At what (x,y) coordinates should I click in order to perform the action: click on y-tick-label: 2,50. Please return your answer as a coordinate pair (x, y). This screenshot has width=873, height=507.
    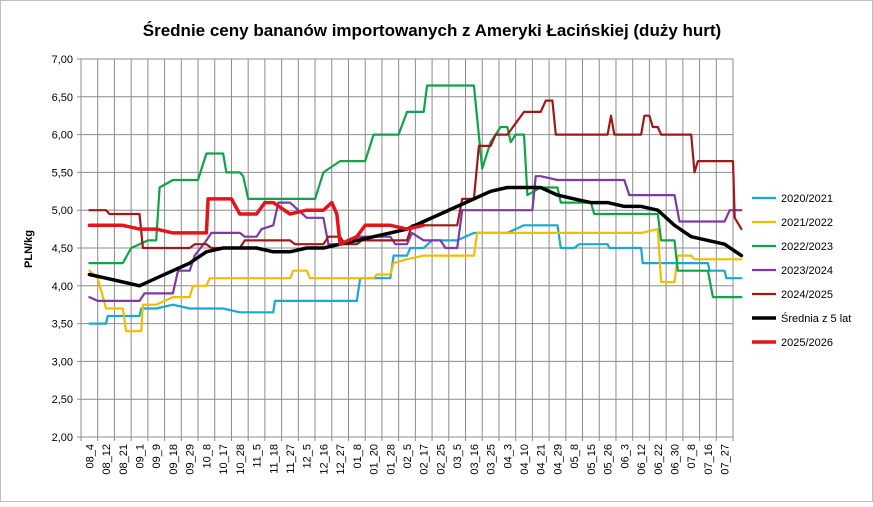
    Looking at the image, I should click on (62, 400).